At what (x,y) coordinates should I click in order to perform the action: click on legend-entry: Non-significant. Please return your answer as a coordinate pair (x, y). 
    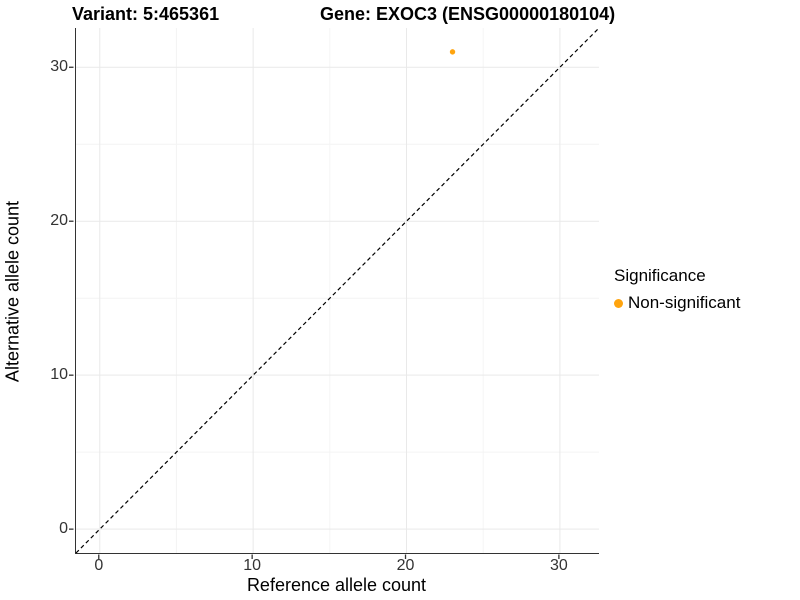
    Looking at the image, I should click on (677, 303).